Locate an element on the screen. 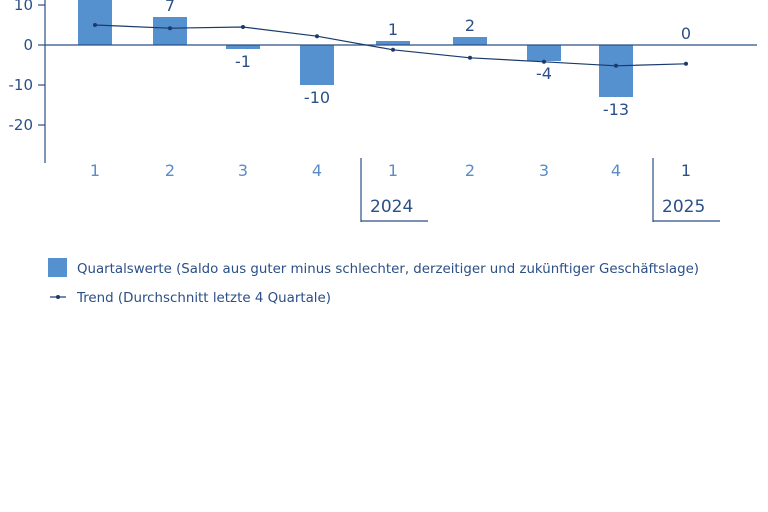  x-tick-label-8: 1 is located at coordinates (686, 170).